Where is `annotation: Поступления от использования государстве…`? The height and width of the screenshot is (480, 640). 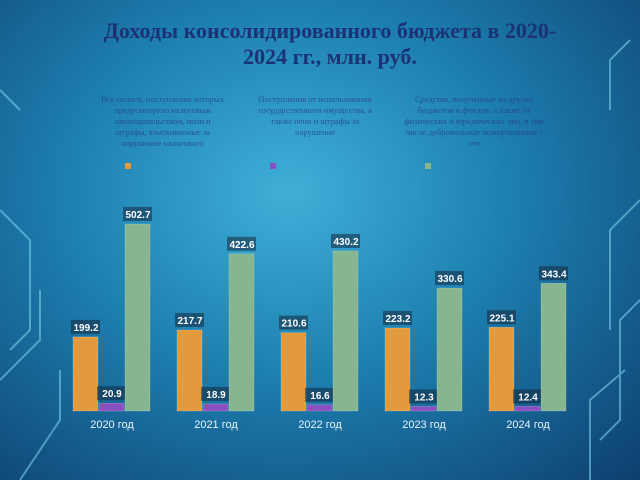
annotation: Поступления от использования государстве… is located at coordinates (315, 115).